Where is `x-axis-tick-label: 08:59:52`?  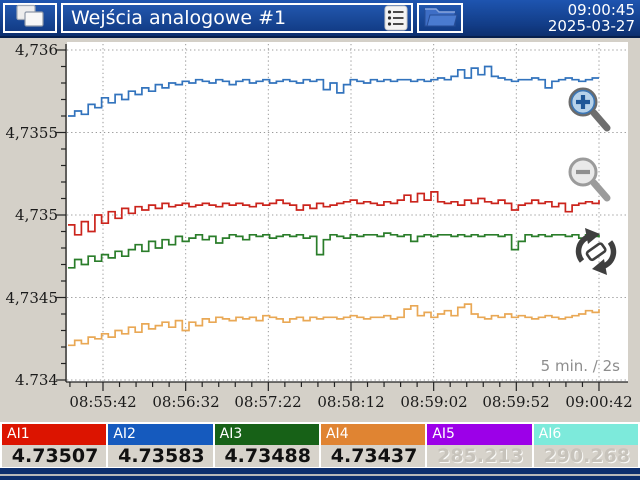 x-axis-tick-label: 08:59:52 is located at coordinates (516, 402).